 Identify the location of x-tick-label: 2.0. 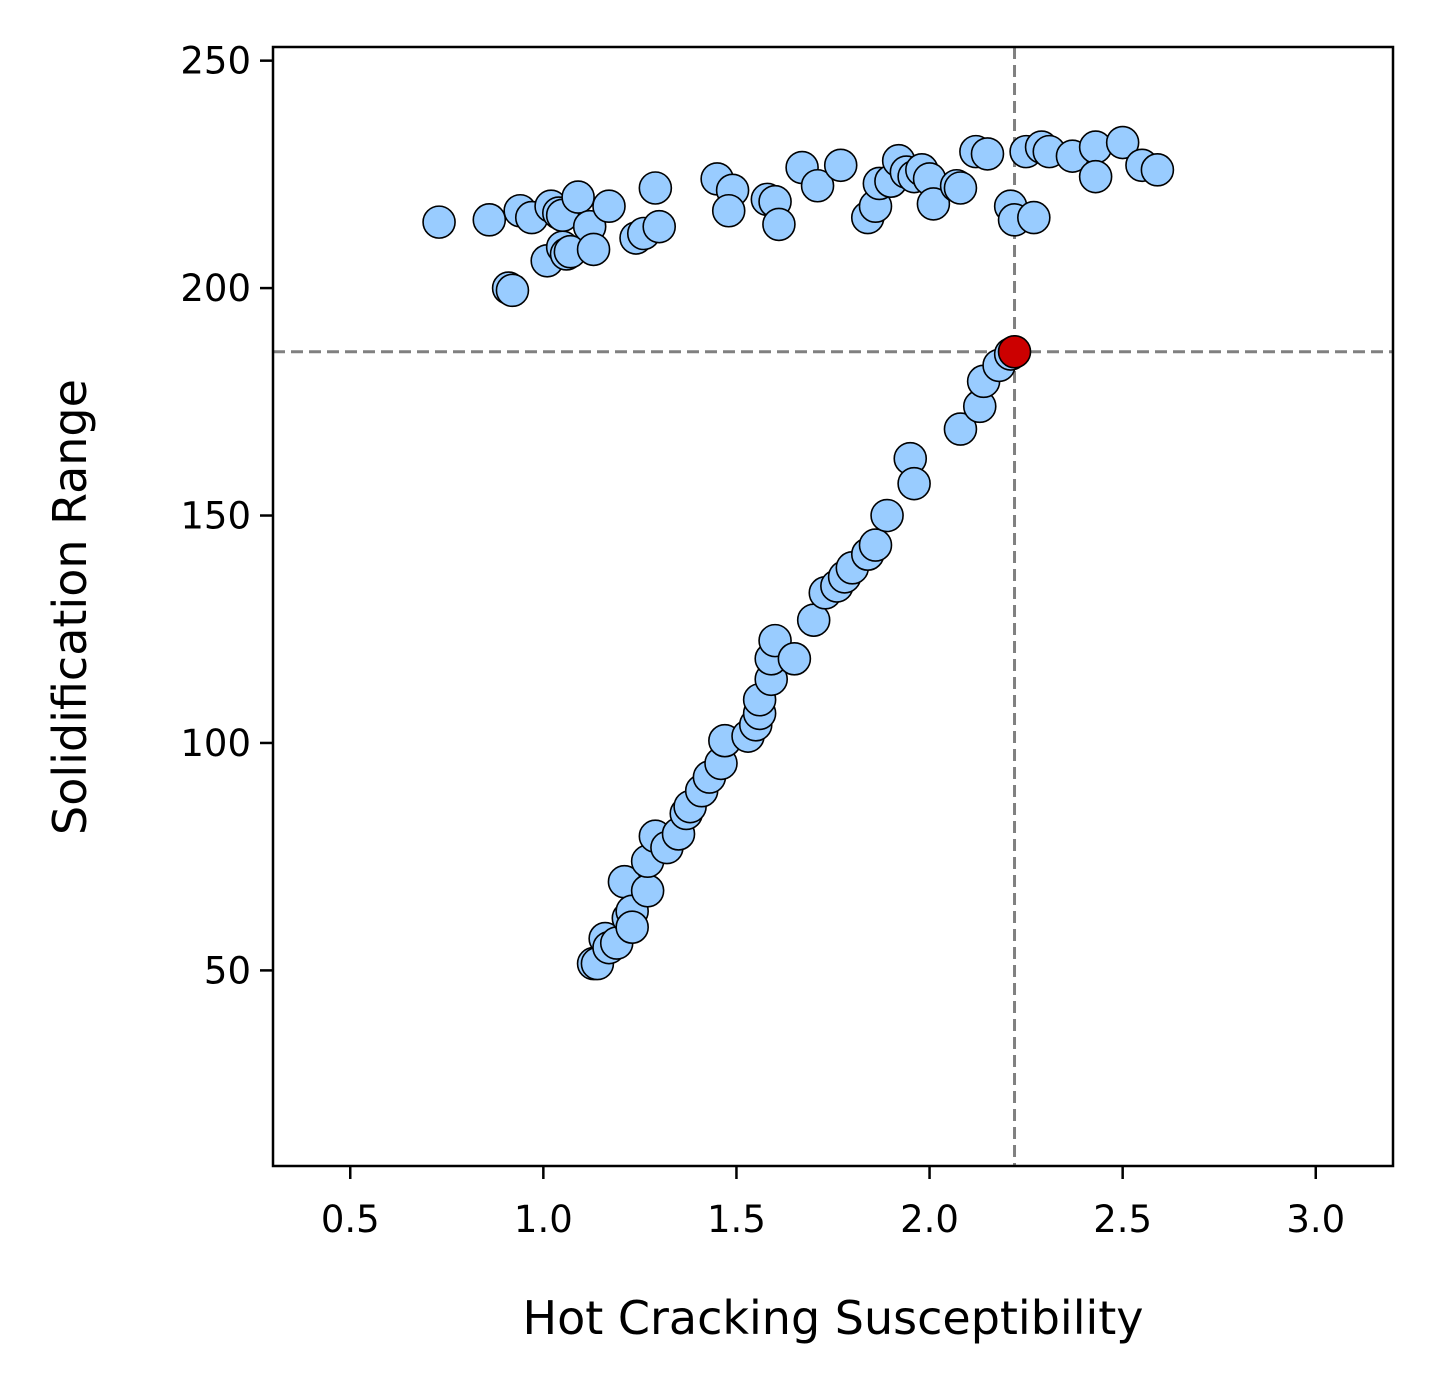
(929, 1219).